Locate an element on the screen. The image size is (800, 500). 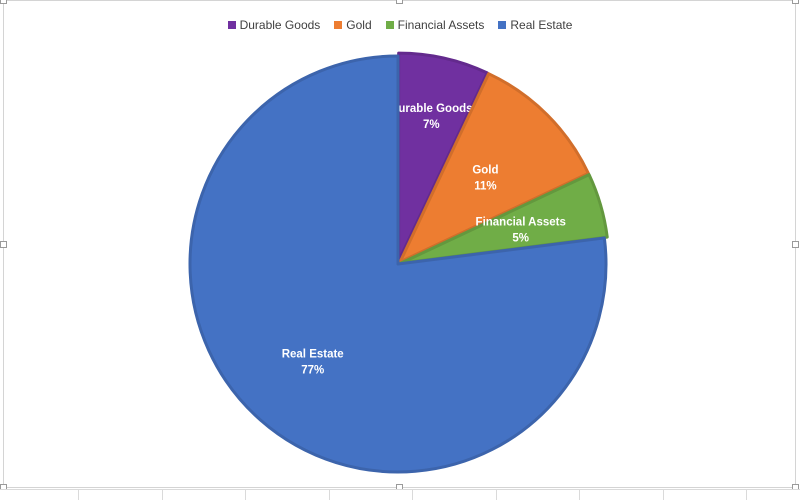
data-label-value: 11% is located at coordinates (485, 187).